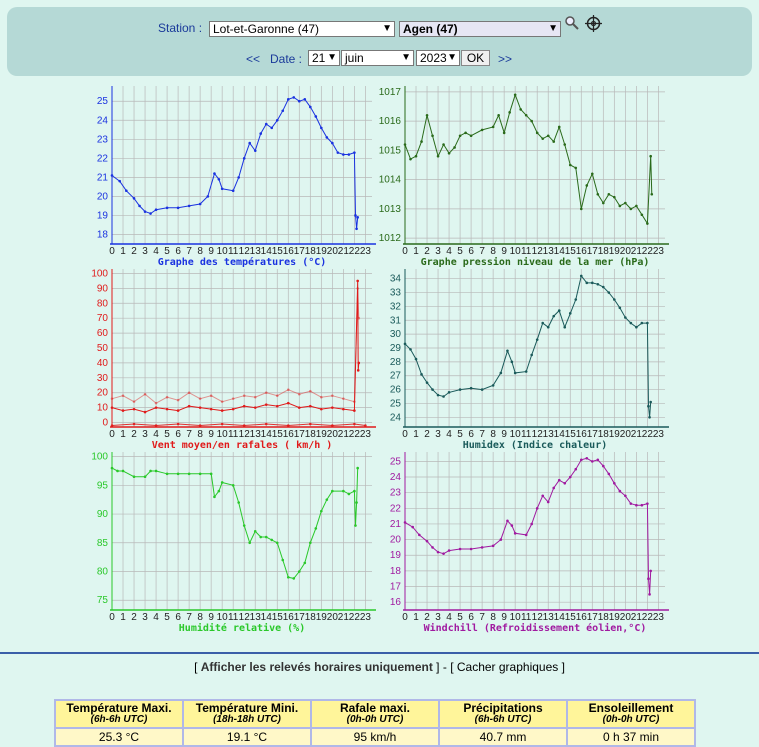 Image resolution: width=759 pixels, height=747 pixels. What do you see at coordinates (242, 628) in the screenshot?
I see `chart-title: Humidité relative (%)` at bounding box center [242, 628].